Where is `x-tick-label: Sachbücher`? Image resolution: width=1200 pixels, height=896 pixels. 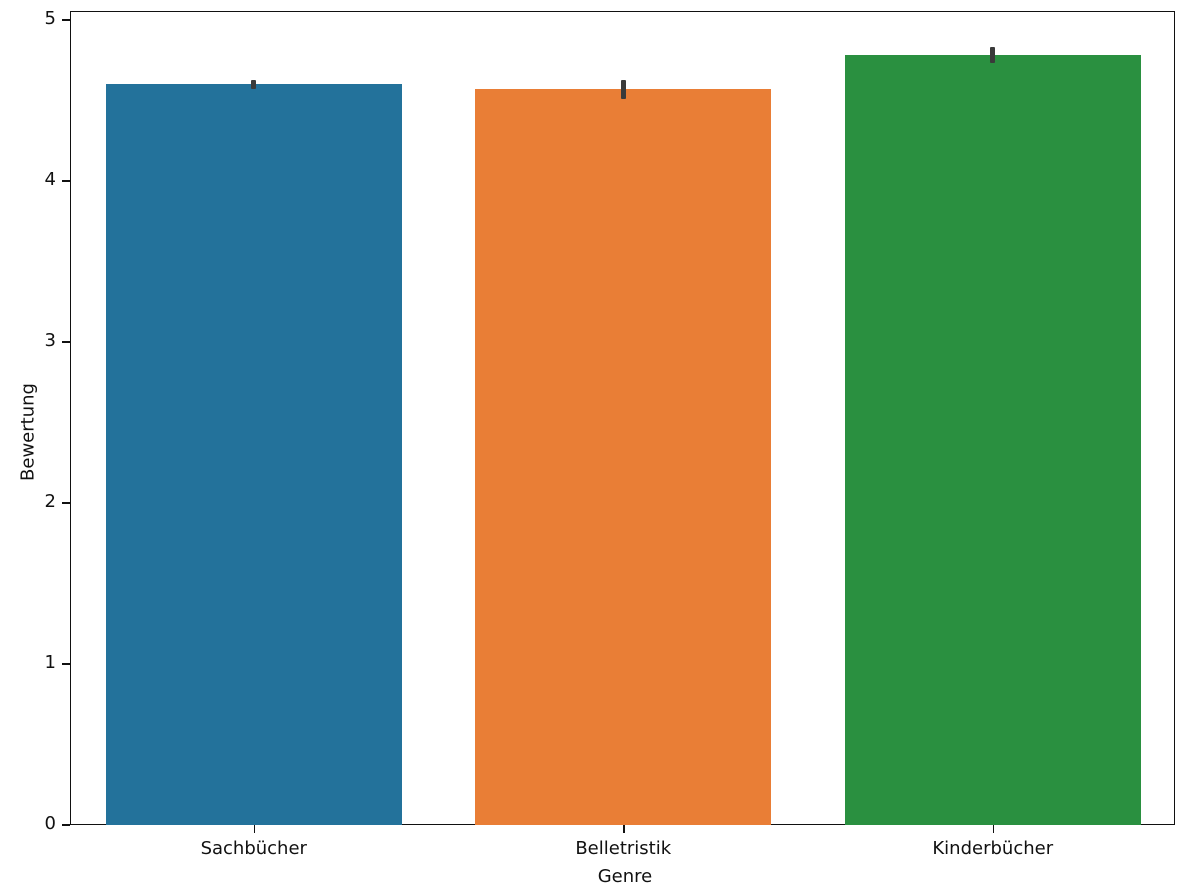 x-tick-label: Sachbücher is located at coordinates (253, 848).